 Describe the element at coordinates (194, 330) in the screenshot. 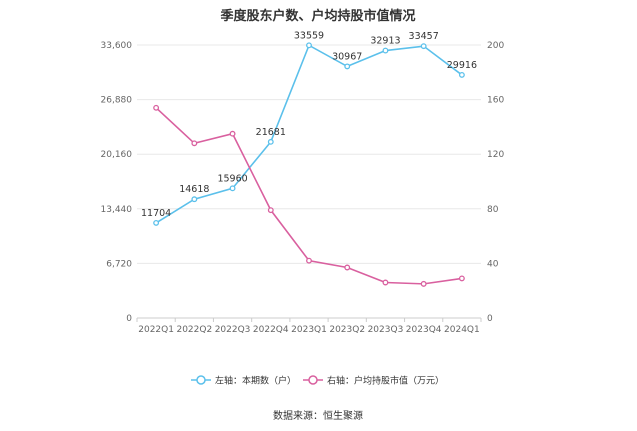

I see `x-tick-label: 2022Q2` at that location.